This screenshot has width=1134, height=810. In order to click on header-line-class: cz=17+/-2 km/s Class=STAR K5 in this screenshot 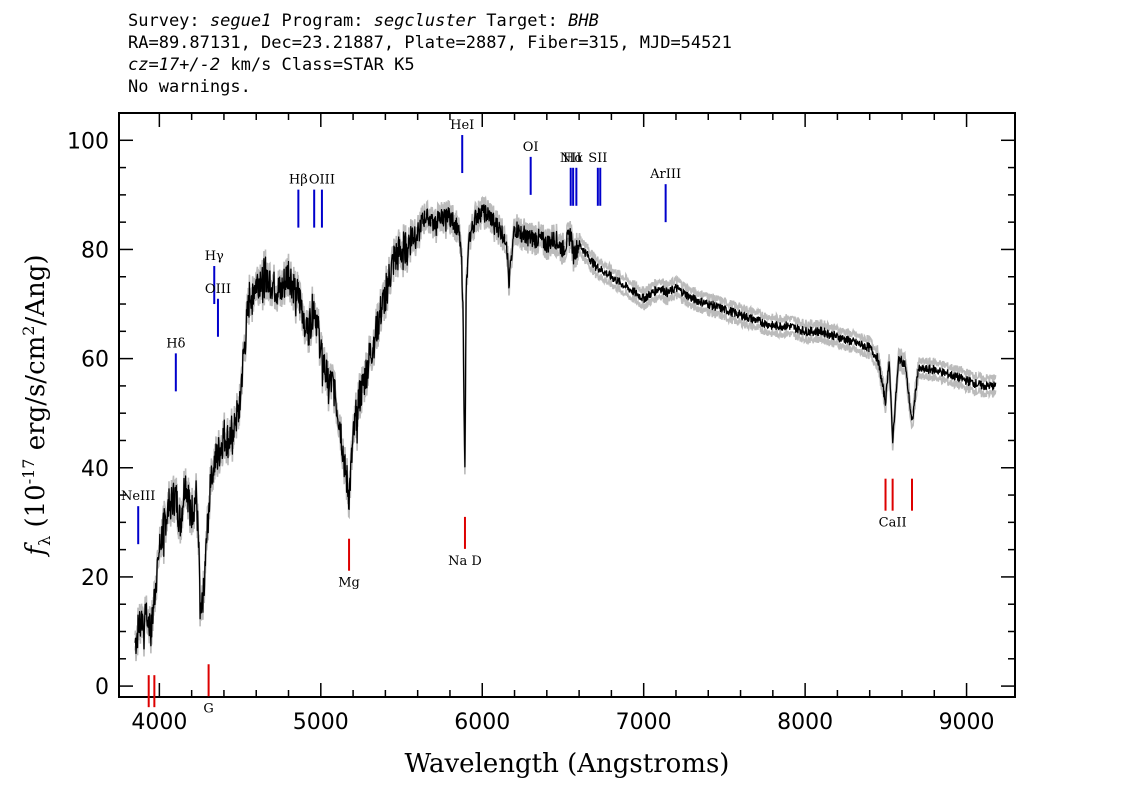, I will do `click(430, 65)`.